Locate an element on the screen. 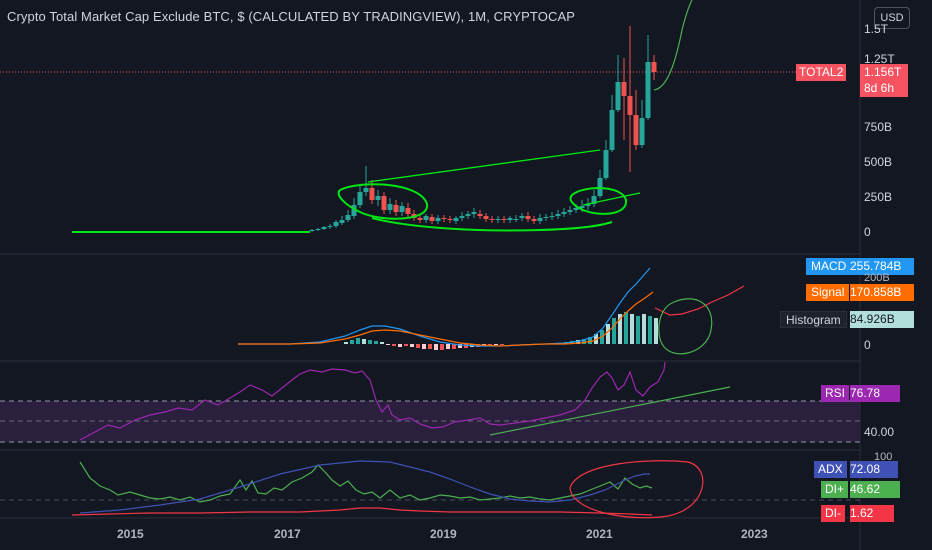 This screenshot has width=932, height=550. signal-label: Signal is located at coordinates (828, 292).